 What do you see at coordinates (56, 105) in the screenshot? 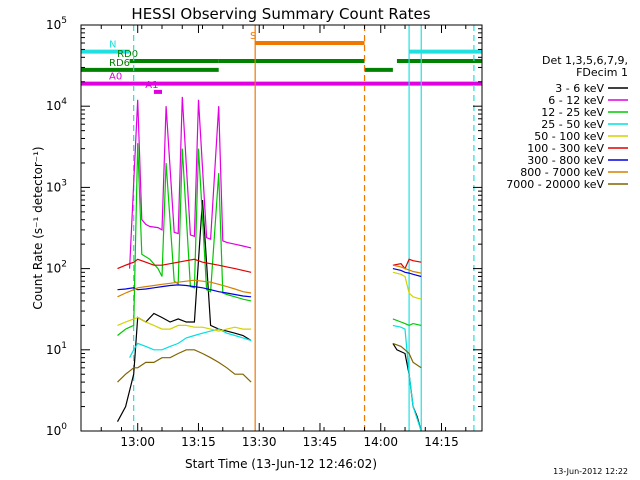
I see `y-tick-label: 10⁴` at bounding box center [56, 105].